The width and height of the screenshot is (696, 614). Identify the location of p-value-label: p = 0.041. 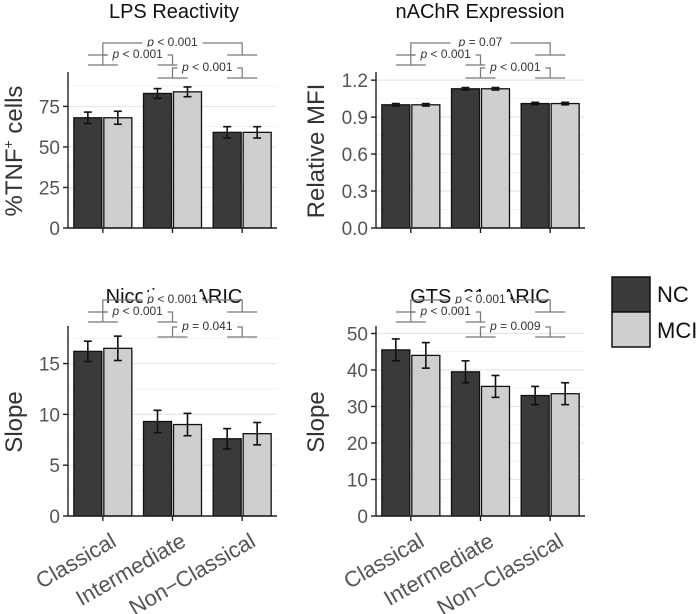
(207, 326).